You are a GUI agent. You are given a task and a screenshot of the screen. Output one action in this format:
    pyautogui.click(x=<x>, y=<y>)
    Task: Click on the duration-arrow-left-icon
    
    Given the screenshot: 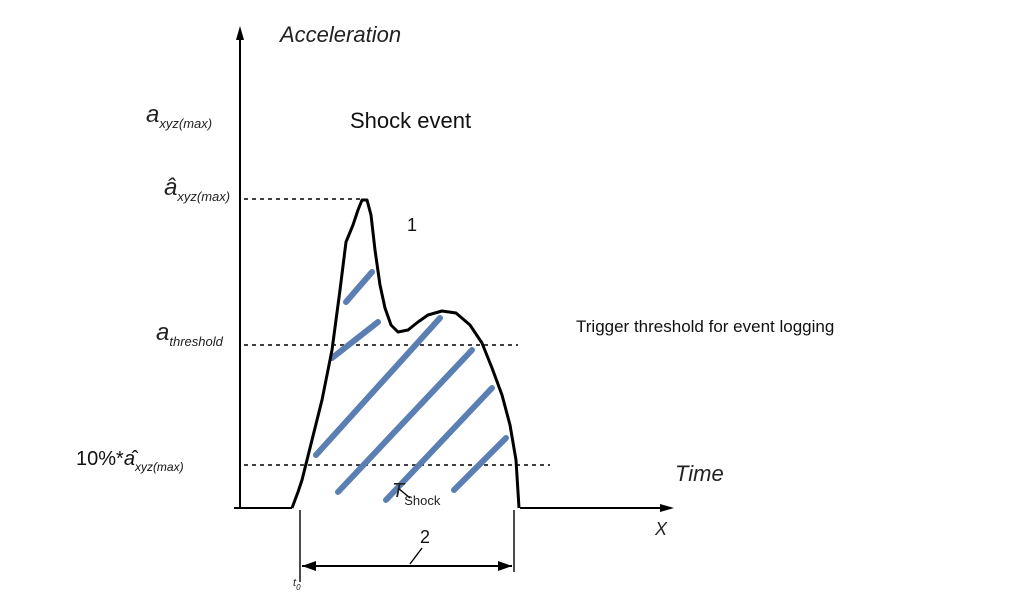 What is the action you would take?
    pyautogui.click(x=309, y=566)
    